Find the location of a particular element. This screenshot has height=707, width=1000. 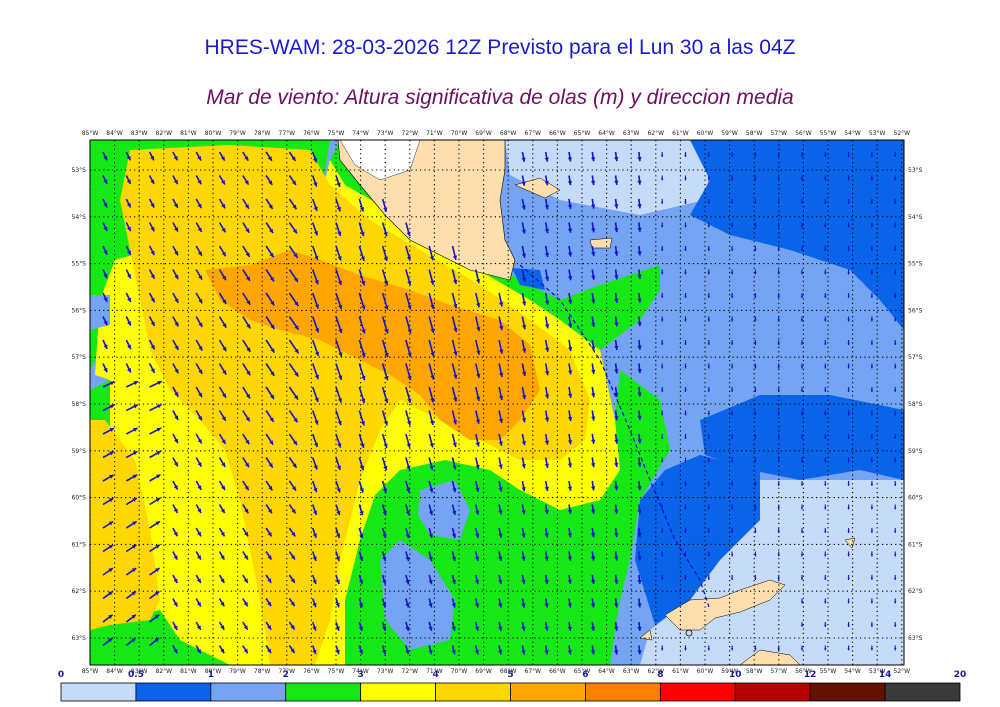

lon-tick-label: 76°W is located at coordinates (311, 133).